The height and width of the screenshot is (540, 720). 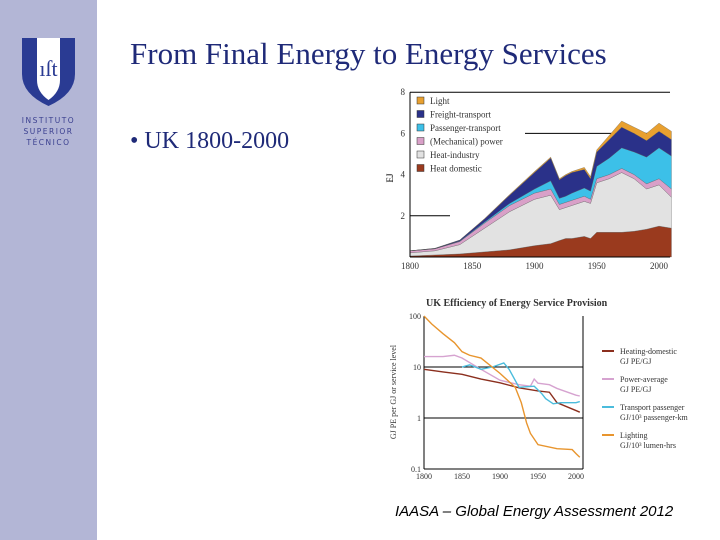 I want to click on y-tick-label: 2, so click(x=403, y=216).